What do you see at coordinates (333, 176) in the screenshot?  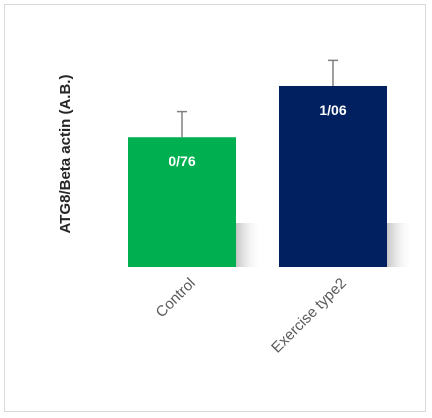 I see `bar-exercise-type2` at bounding box center [333, 176].